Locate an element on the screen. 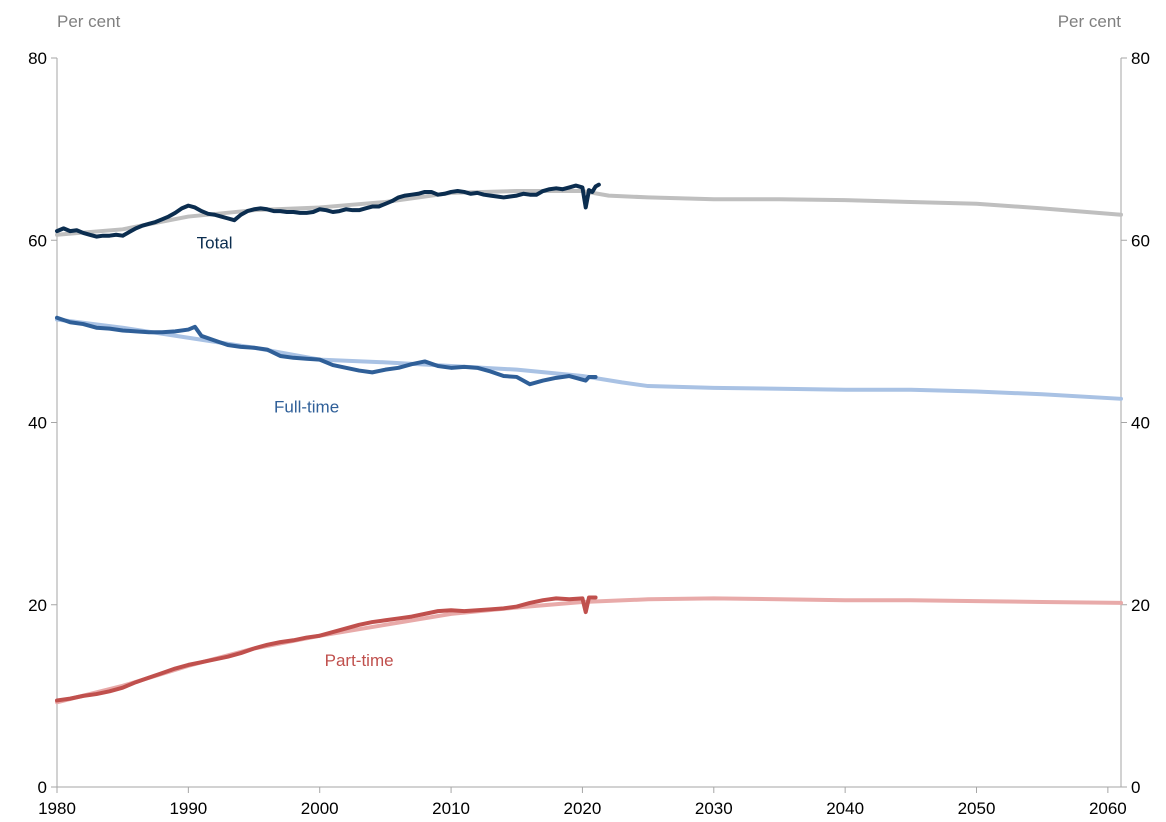 The height and width of the screenshot is (822, 1166). series-labels: Total Full-time Part-time is located at coordinates (295, 451).